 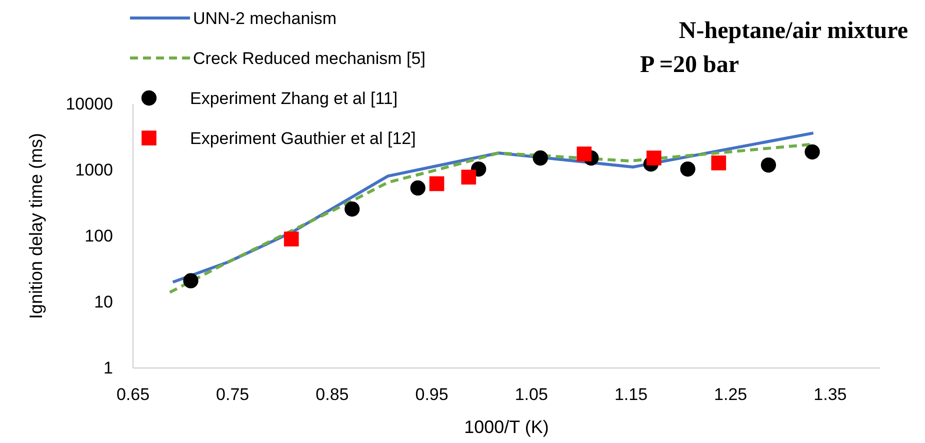 What do you see at coordinates (309, 58) in the screenshot?
I see `legend-label: Creck Reduced mechanism [5]` at bounding box center [309, 58].